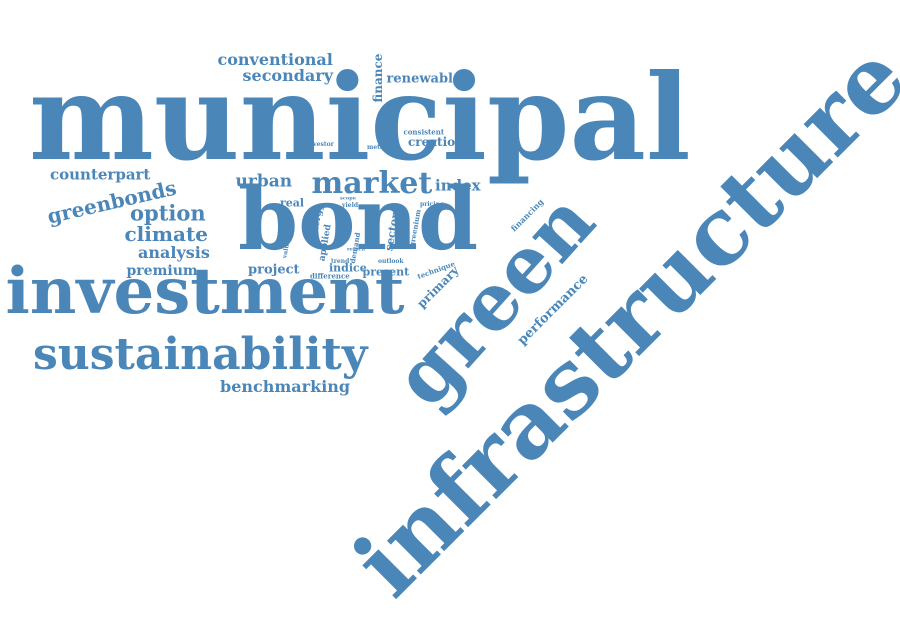  What do you see at coordinates (340, 261) in the screenshot?
I see `word-trend: trend` at bounding box center [340, 261].